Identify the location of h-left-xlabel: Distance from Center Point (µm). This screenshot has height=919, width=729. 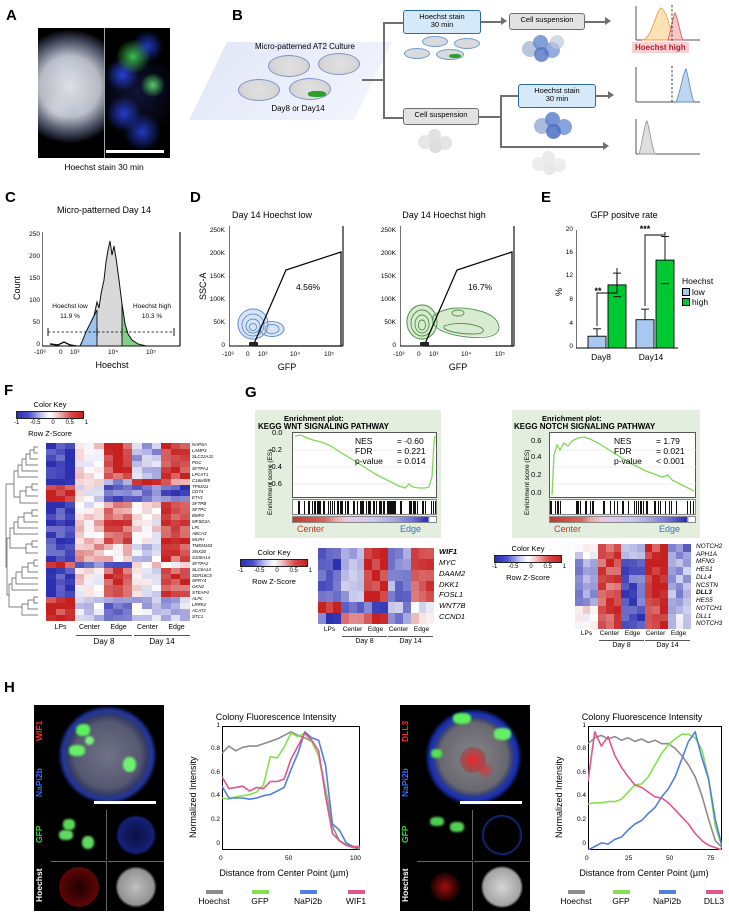
(284, 873).